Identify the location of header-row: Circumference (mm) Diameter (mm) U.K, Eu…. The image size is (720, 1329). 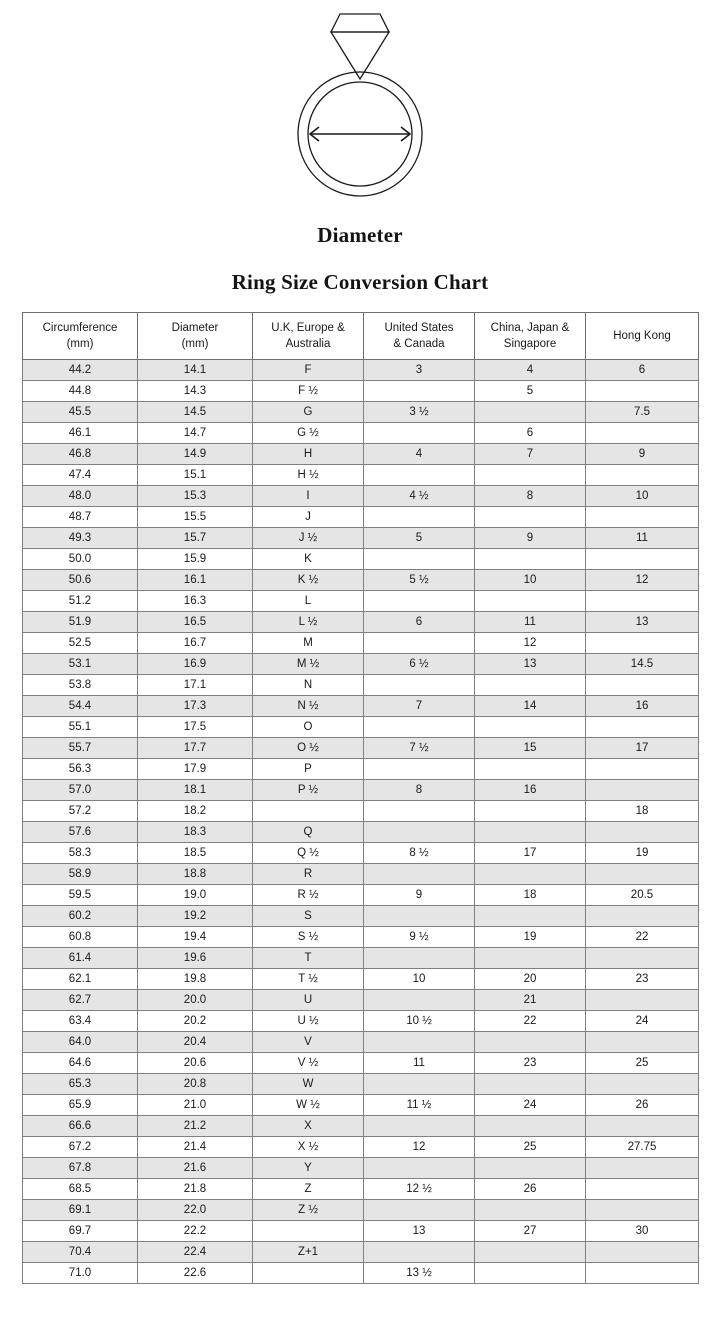
(360, 336).